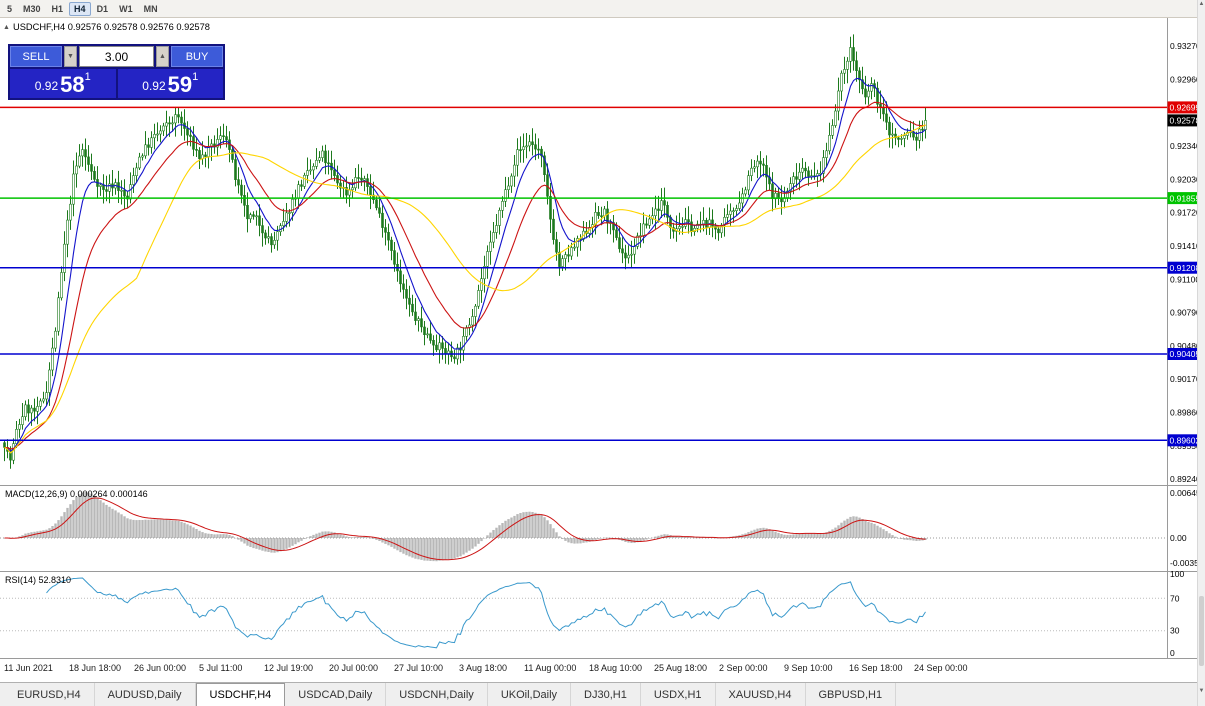 This screenshot has height=706, width=1205. What do you see at coordinates (808, 668) in the screenshot?
I see `time-axis-label: 9 Sep 10:00` at bounding box center [808, 668].